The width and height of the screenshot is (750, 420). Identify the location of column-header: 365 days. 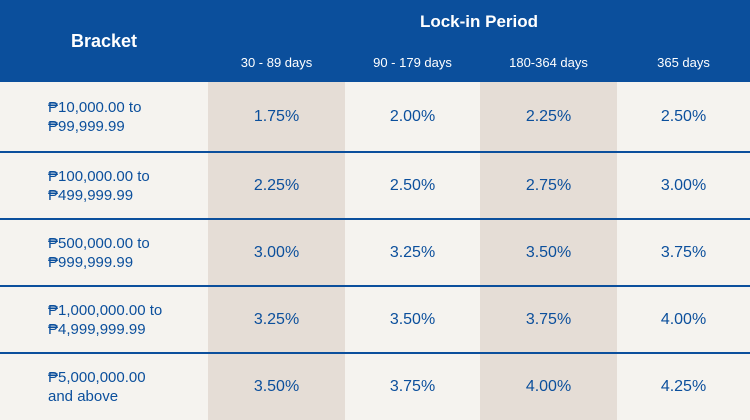
(683, 62).